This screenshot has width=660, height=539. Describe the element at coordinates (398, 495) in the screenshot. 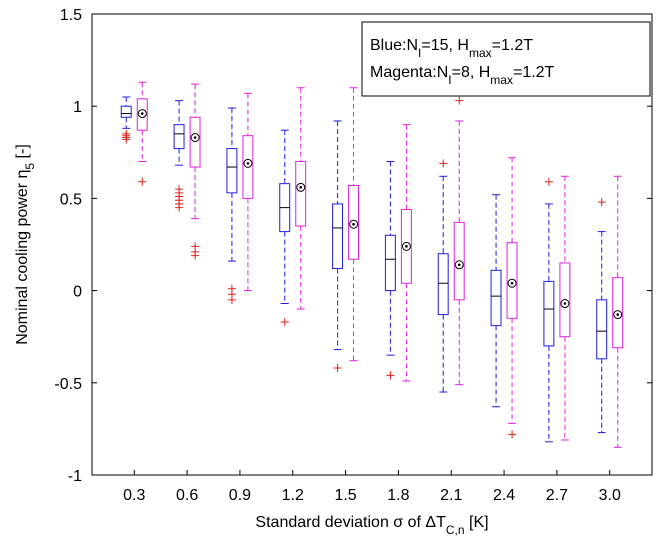

I see `x-tick-label: 1.8` at that location.